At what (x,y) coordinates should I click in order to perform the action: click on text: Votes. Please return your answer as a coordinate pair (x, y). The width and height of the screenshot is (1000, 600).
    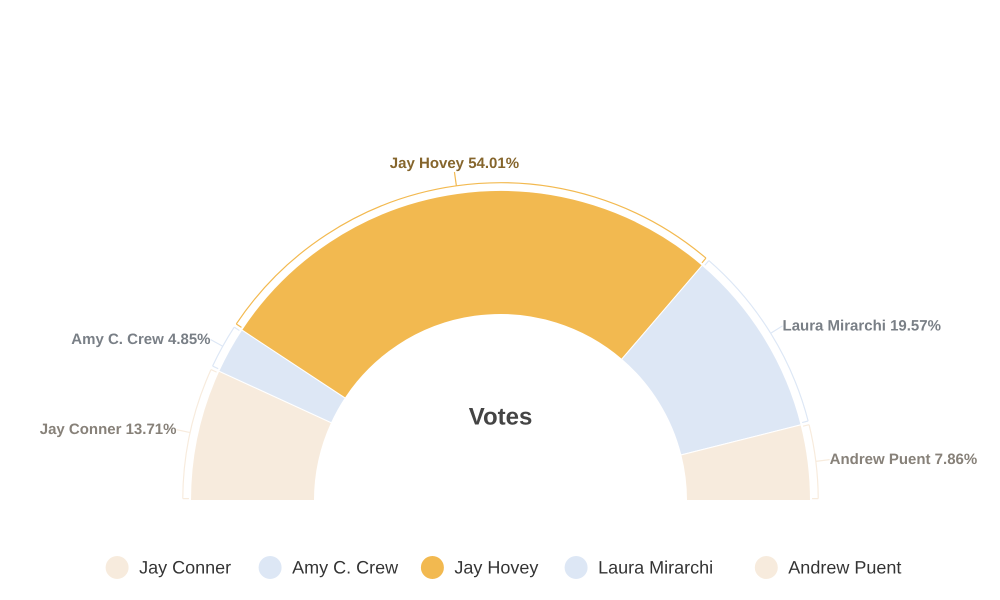
    Looking at the image, I should click on (500, 416).